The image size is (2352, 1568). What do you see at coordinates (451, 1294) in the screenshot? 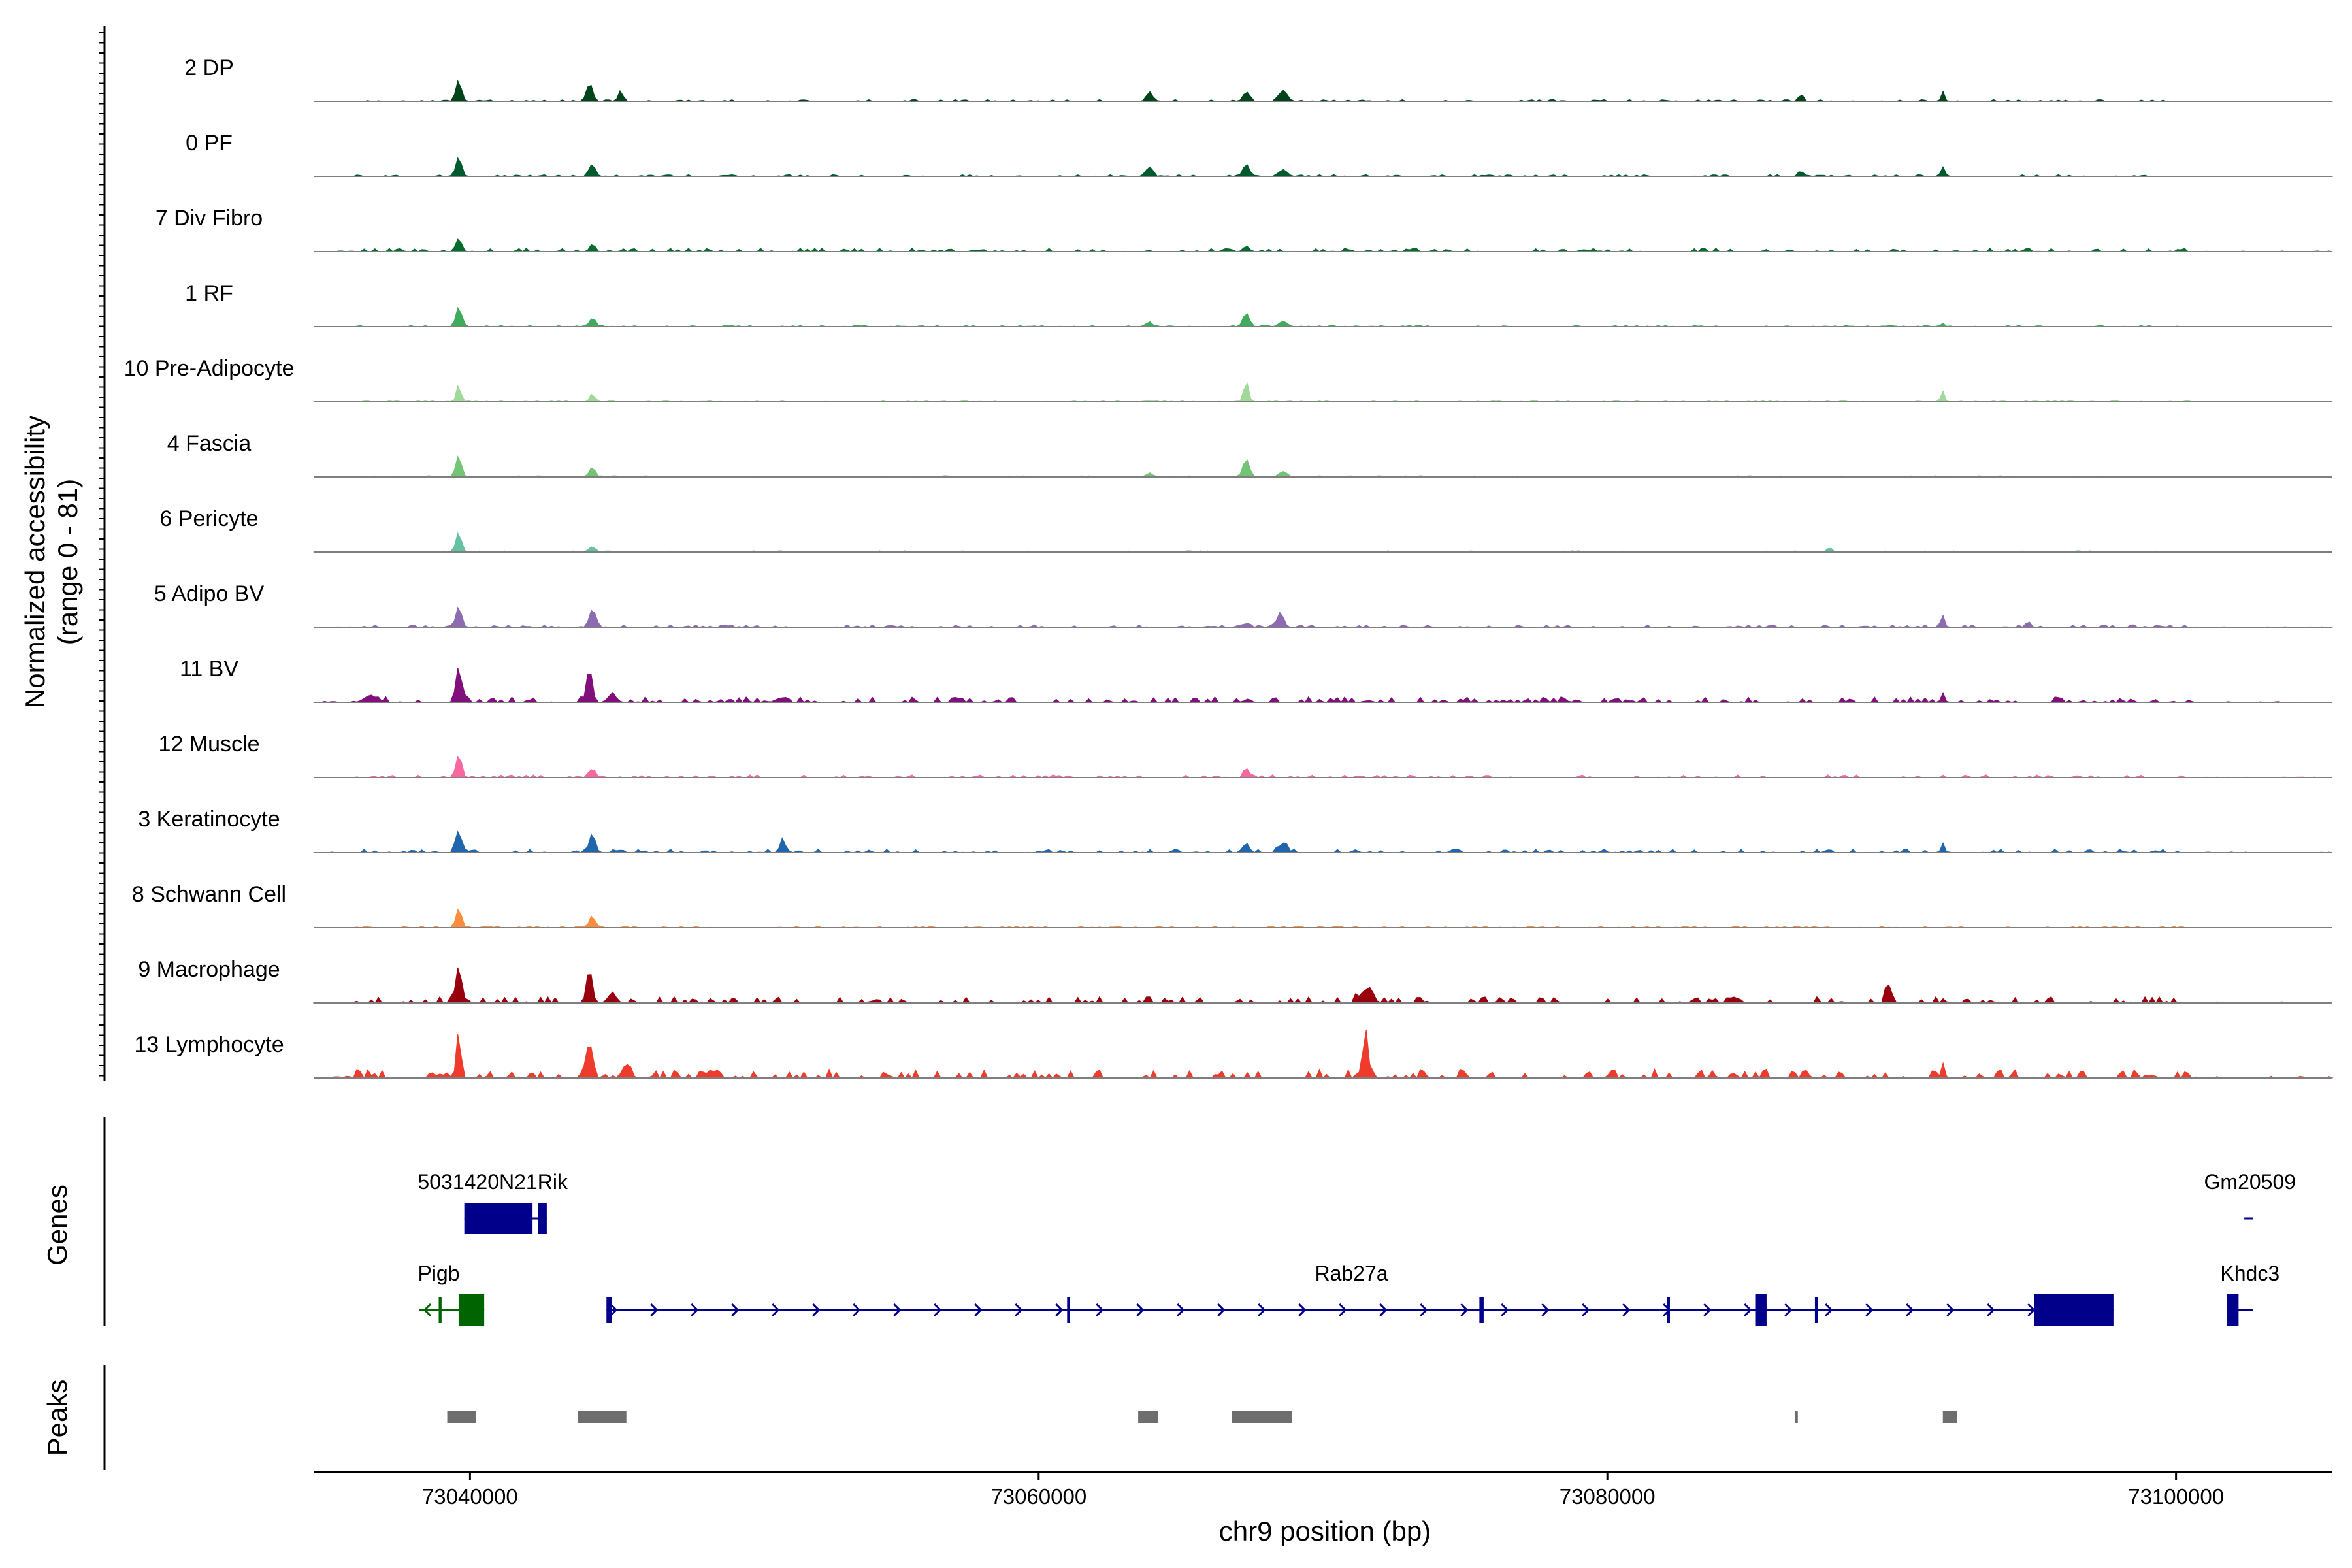
I see `gene-pigb: Pigb` at bounding box center [451, 1294].